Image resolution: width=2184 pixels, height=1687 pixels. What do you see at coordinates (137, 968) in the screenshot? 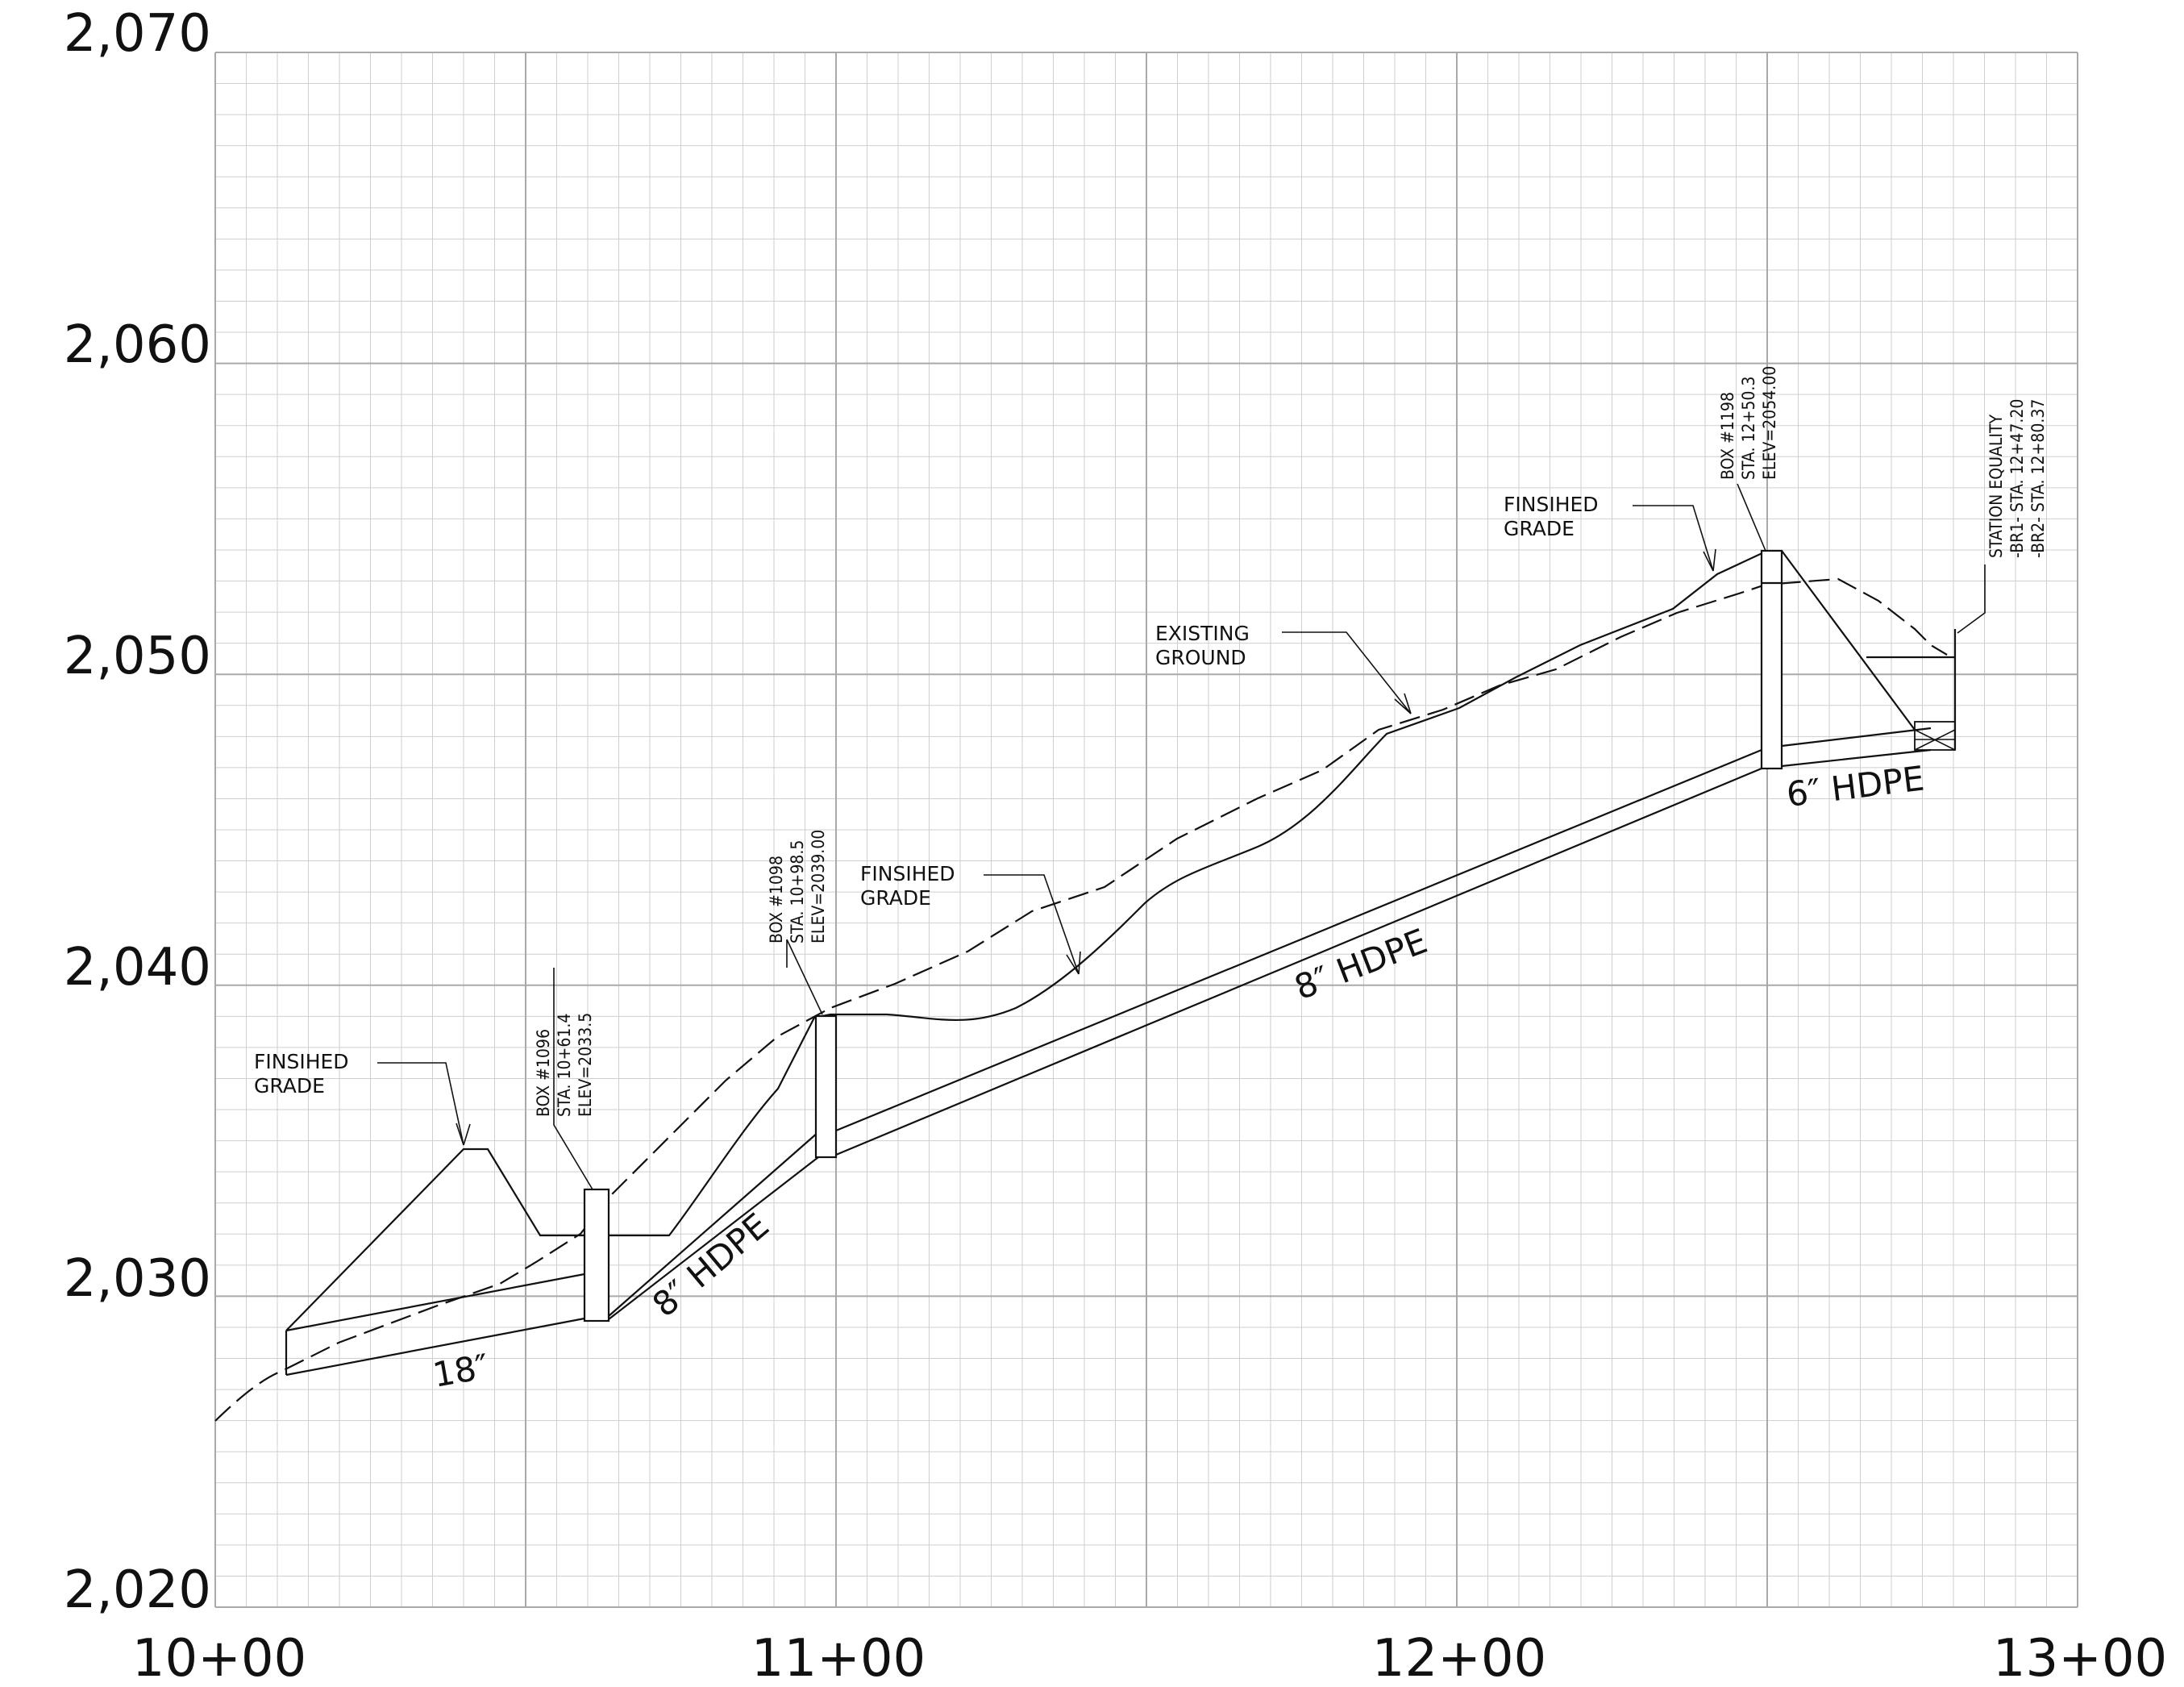
I see `y-tick-2040: 2,040` at bounding box center [137, 968].